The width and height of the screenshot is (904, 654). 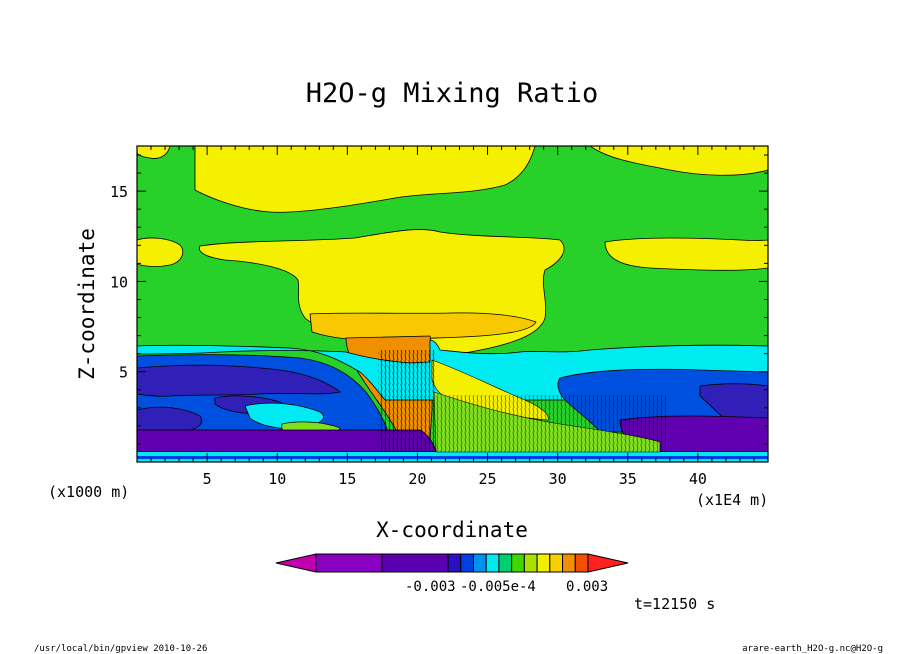 What do you see at coordinates (88, 492) in the screenshot?
I see `x-unit-left: (x1000 m)` at bounding box center [88, 492].